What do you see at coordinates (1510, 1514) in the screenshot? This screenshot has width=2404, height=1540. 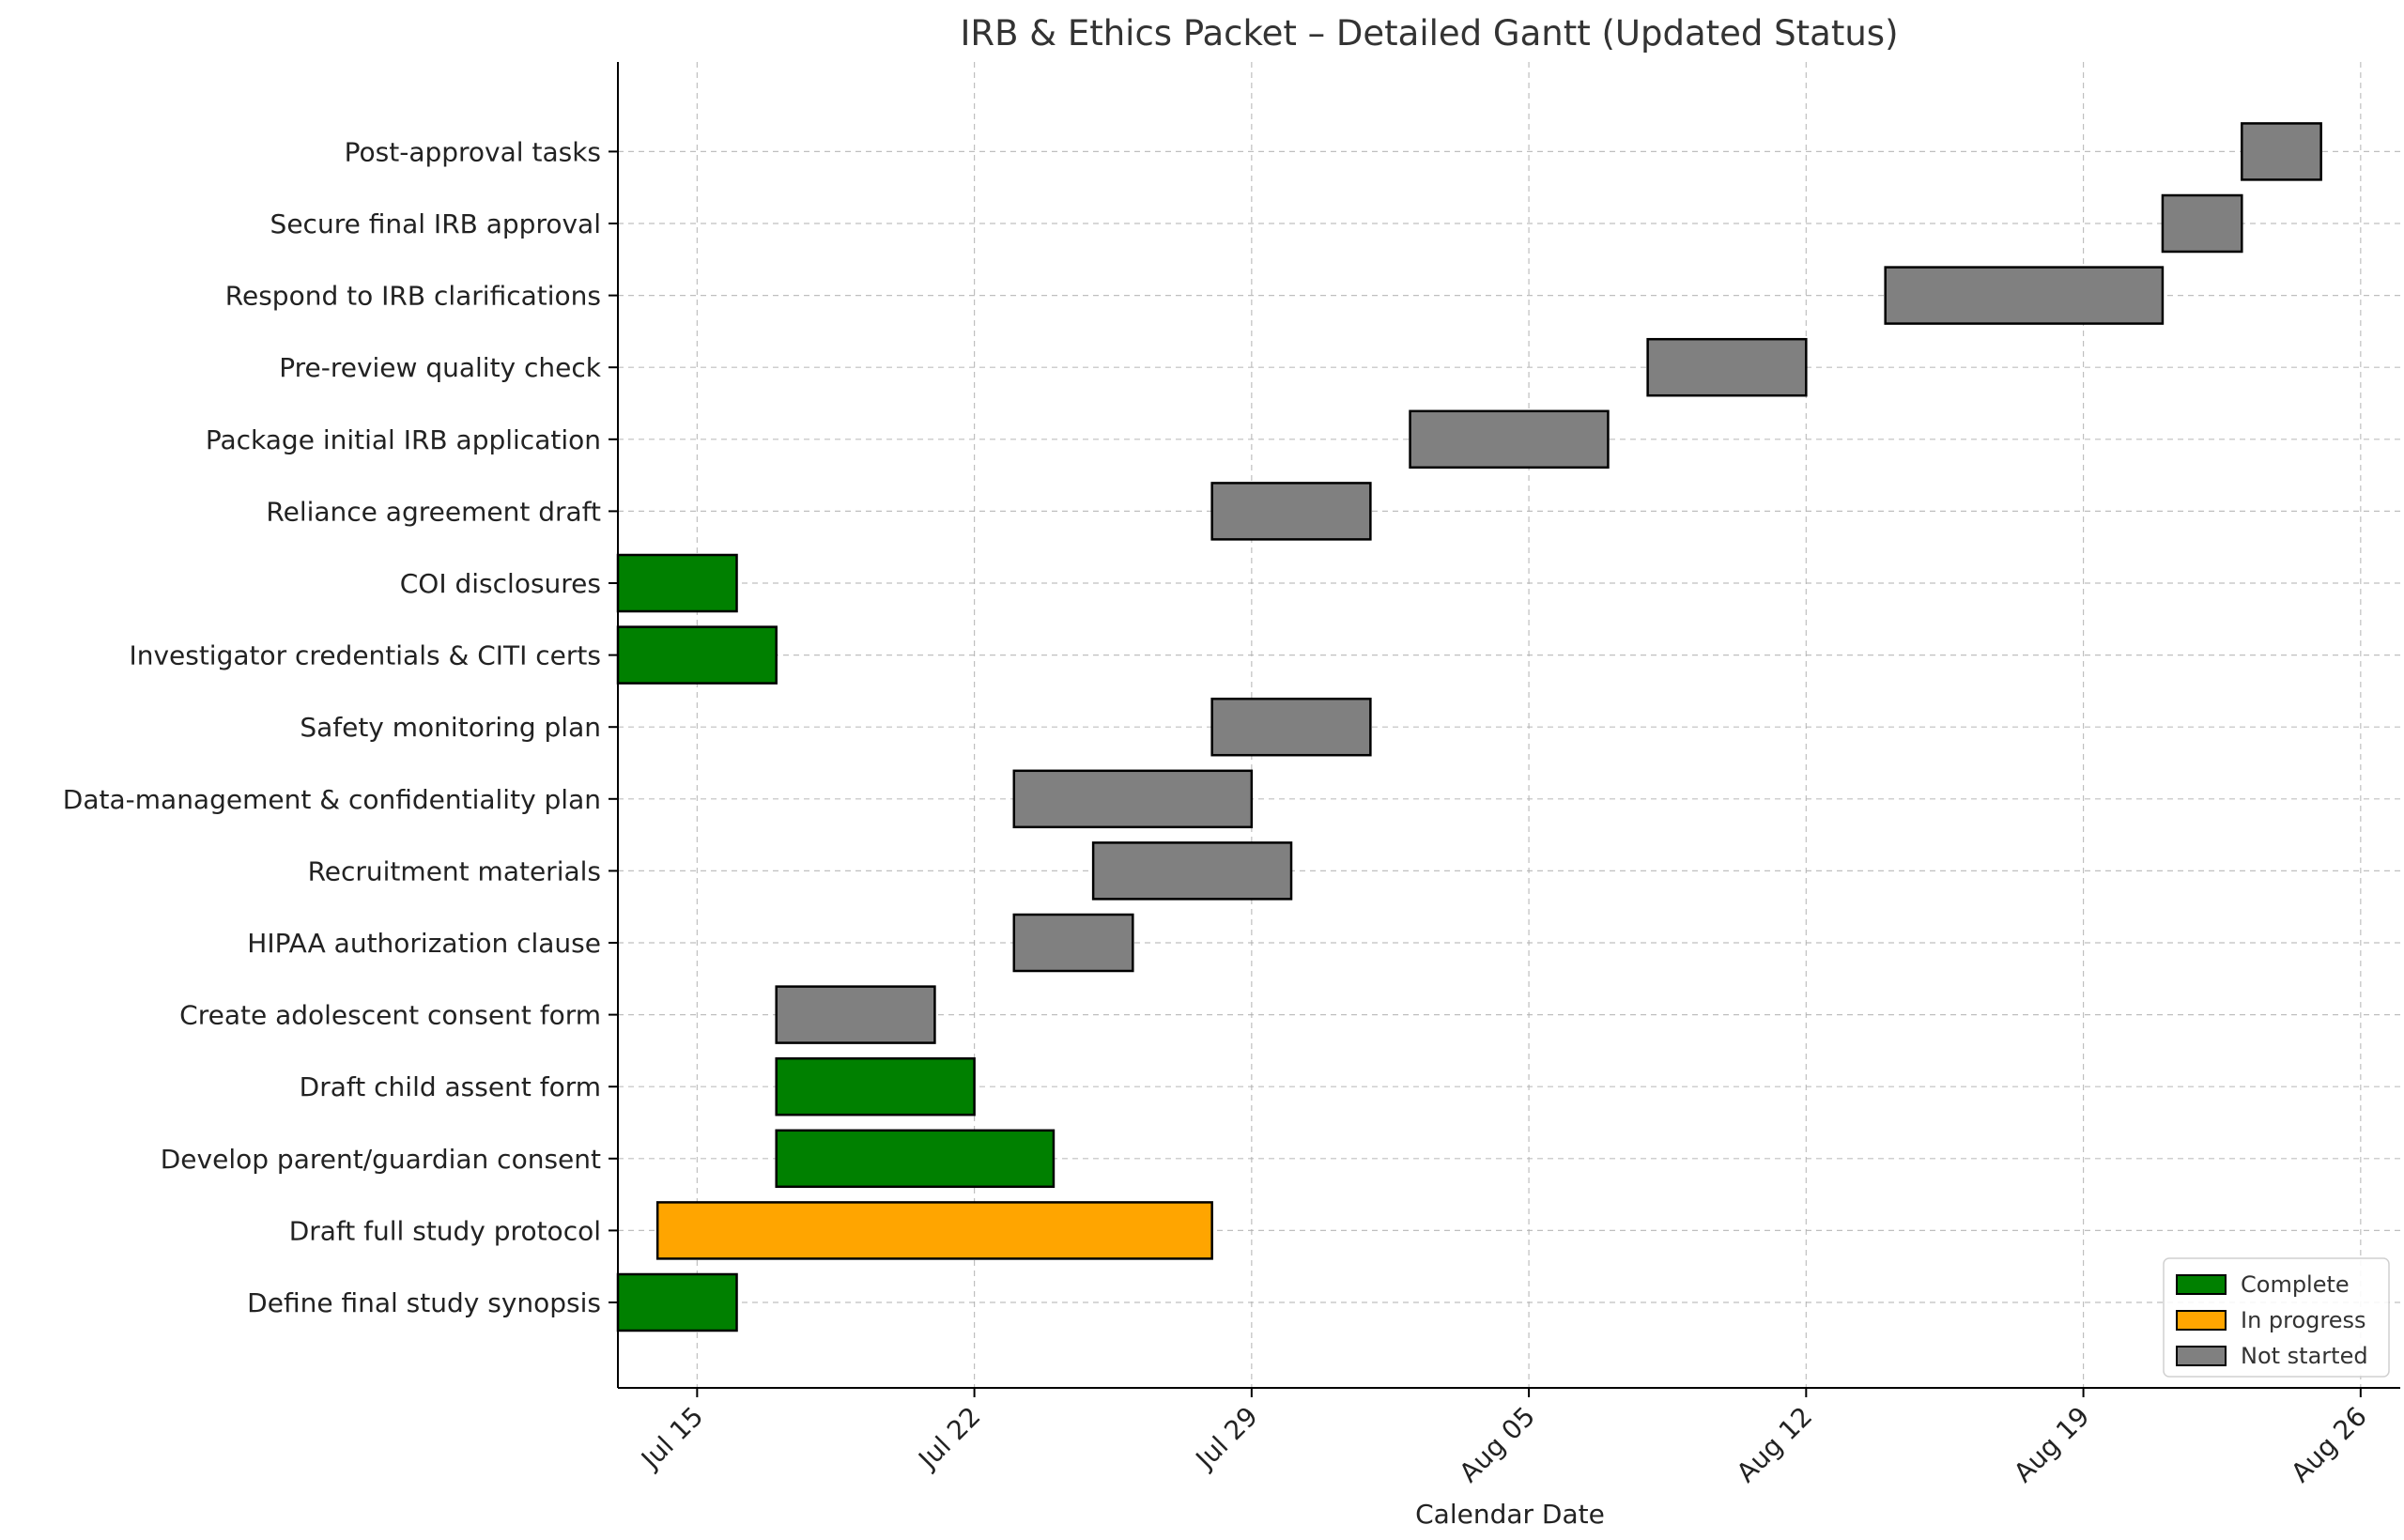 I see `x-axis-label: Calendar Date` at bounding box center [1510, 1514].